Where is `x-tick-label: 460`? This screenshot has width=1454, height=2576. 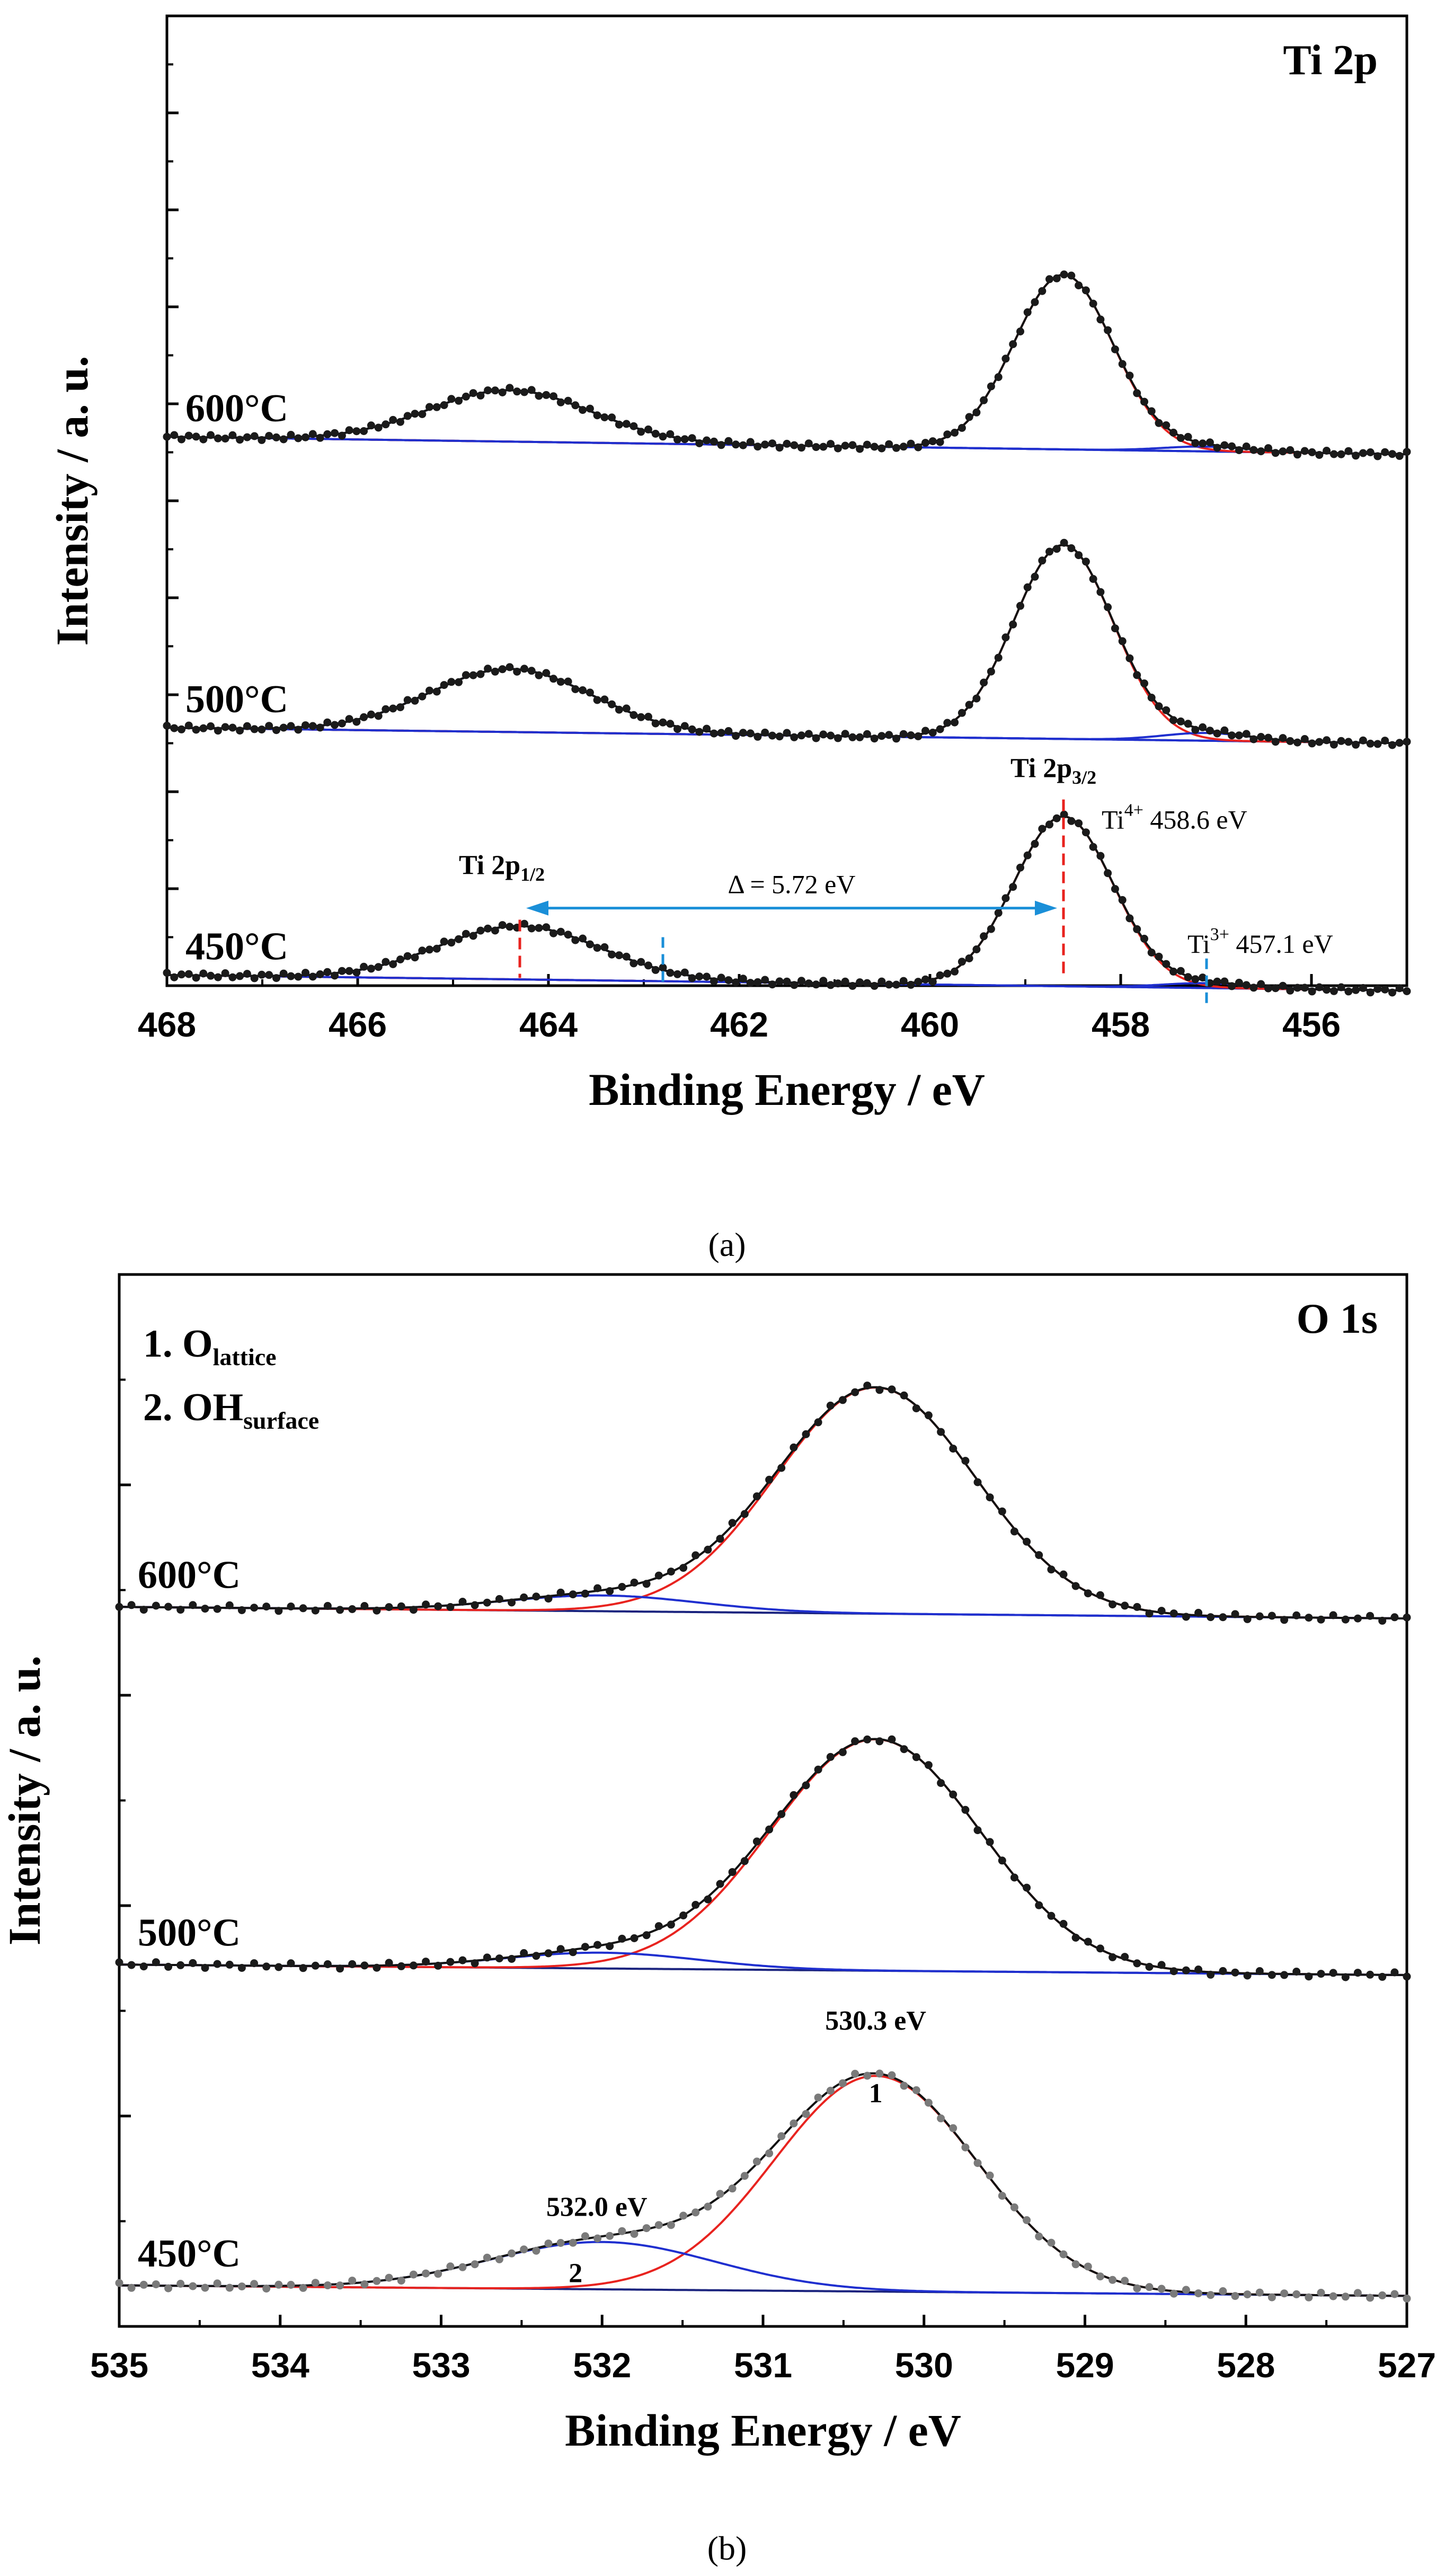
x-tick-label: 460 is located at coordinates (930, 1024).